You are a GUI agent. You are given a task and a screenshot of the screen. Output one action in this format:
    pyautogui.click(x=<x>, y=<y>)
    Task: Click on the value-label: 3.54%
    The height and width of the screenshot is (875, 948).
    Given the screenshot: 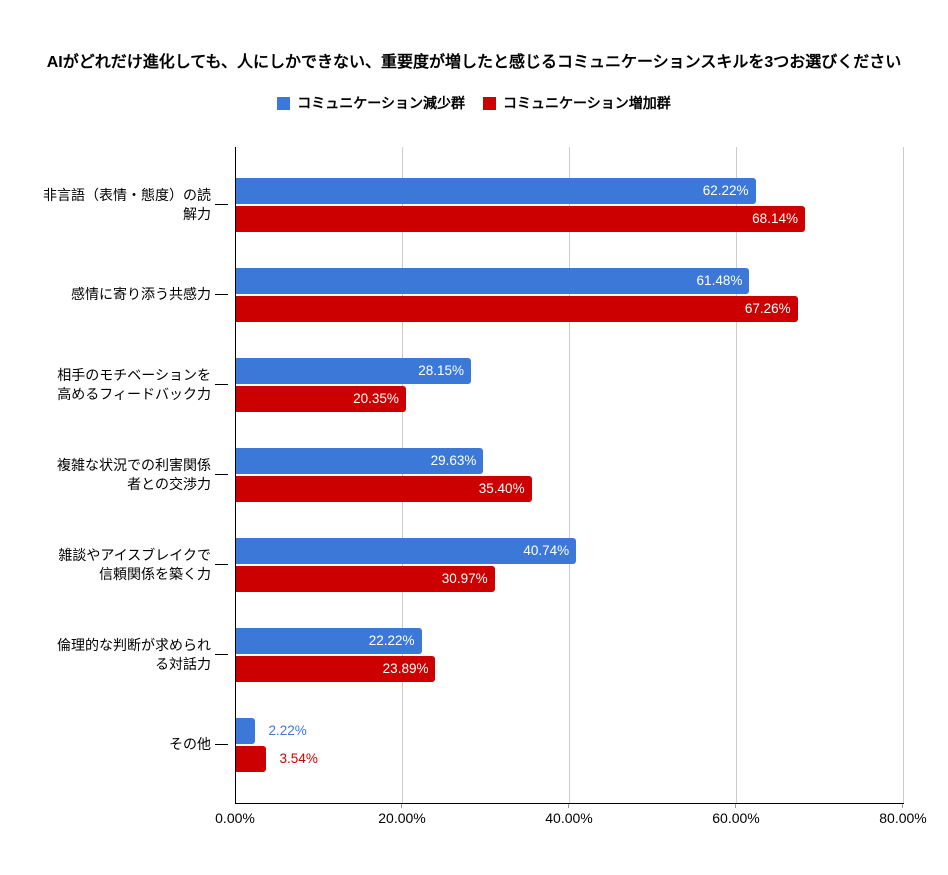 What is the action you would take?
    pyautogui.click(x=298, y=758)
    